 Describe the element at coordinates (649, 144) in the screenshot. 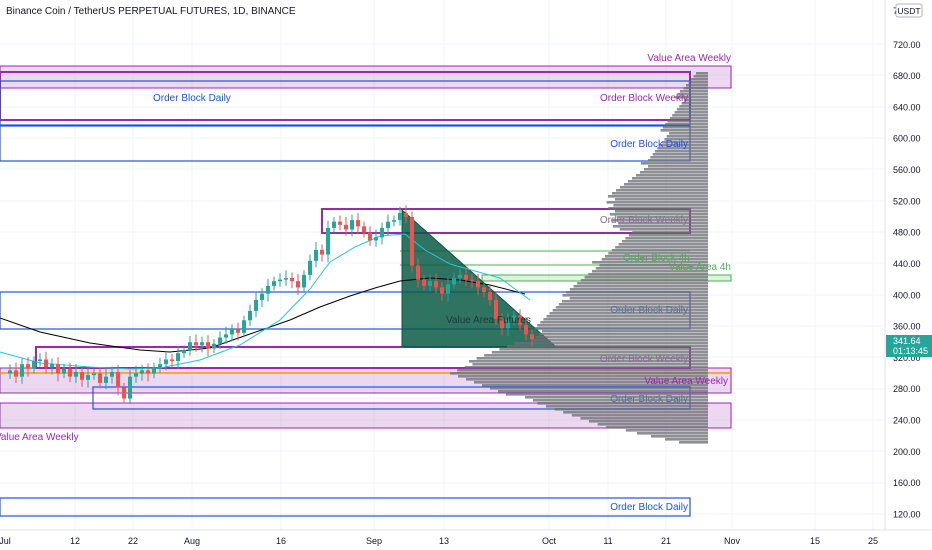

I see `order-block-daily-upper-label: Order Block Daily` at that location.